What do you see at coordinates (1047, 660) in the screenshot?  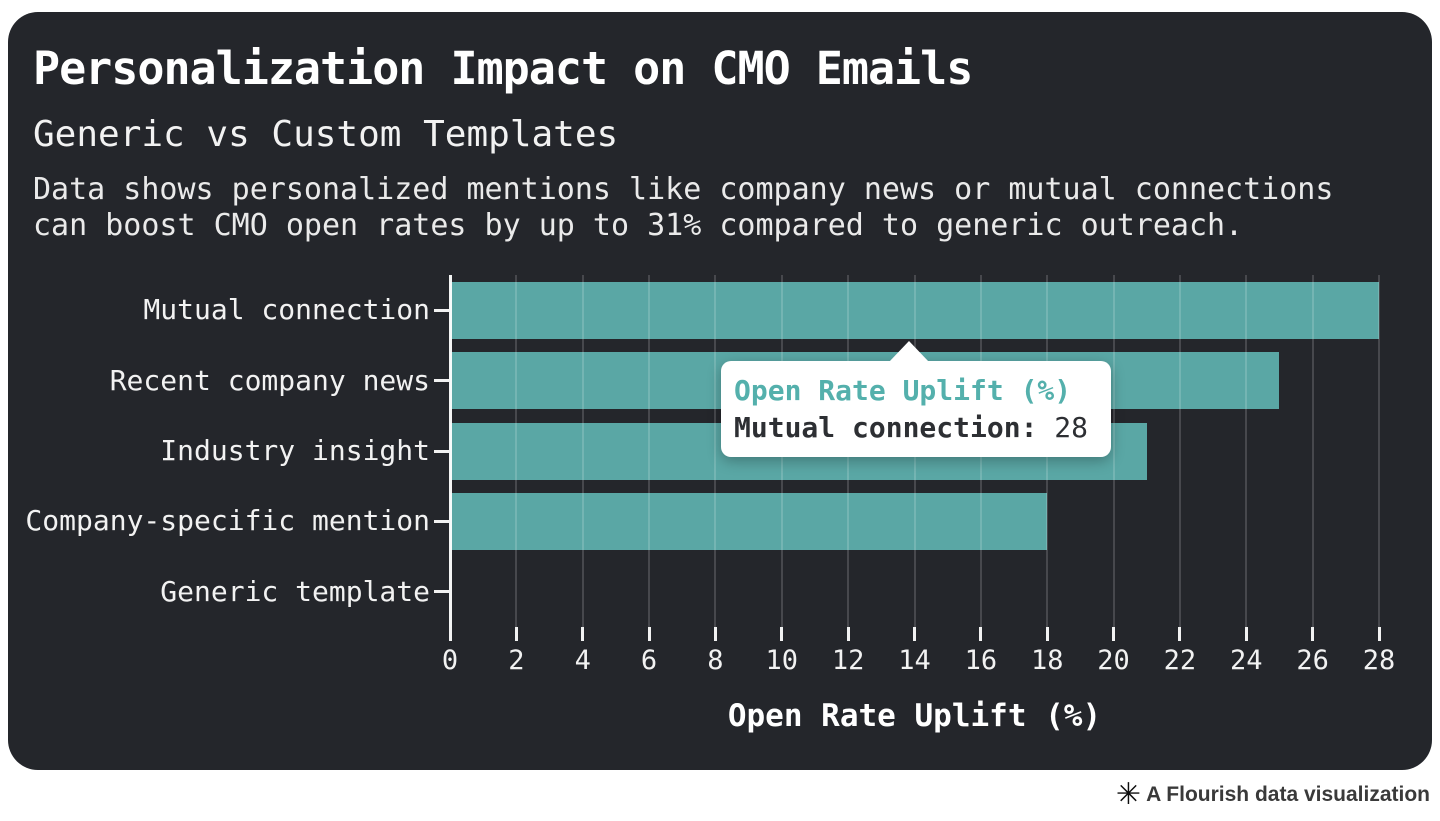 I see `x-tick-label-18: 18` at bounding box center [1047, 660].